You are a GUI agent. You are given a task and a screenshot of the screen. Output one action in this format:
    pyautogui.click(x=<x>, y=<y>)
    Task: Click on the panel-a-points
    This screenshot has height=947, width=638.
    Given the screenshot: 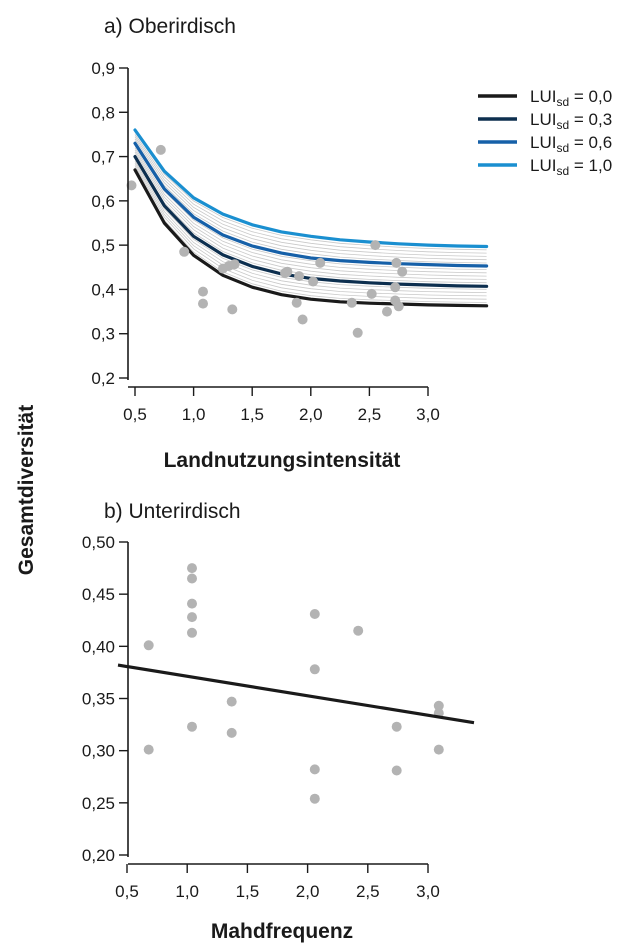 What is the action you would take?
    pyautogui.click(x=267, y=241)
    